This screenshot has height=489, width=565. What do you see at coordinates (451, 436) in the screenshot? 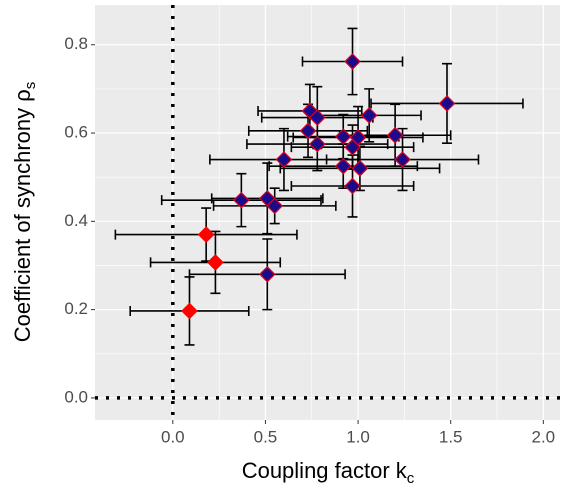
I see `x-tick-label: 1.5` at bounding box center [451, 436].